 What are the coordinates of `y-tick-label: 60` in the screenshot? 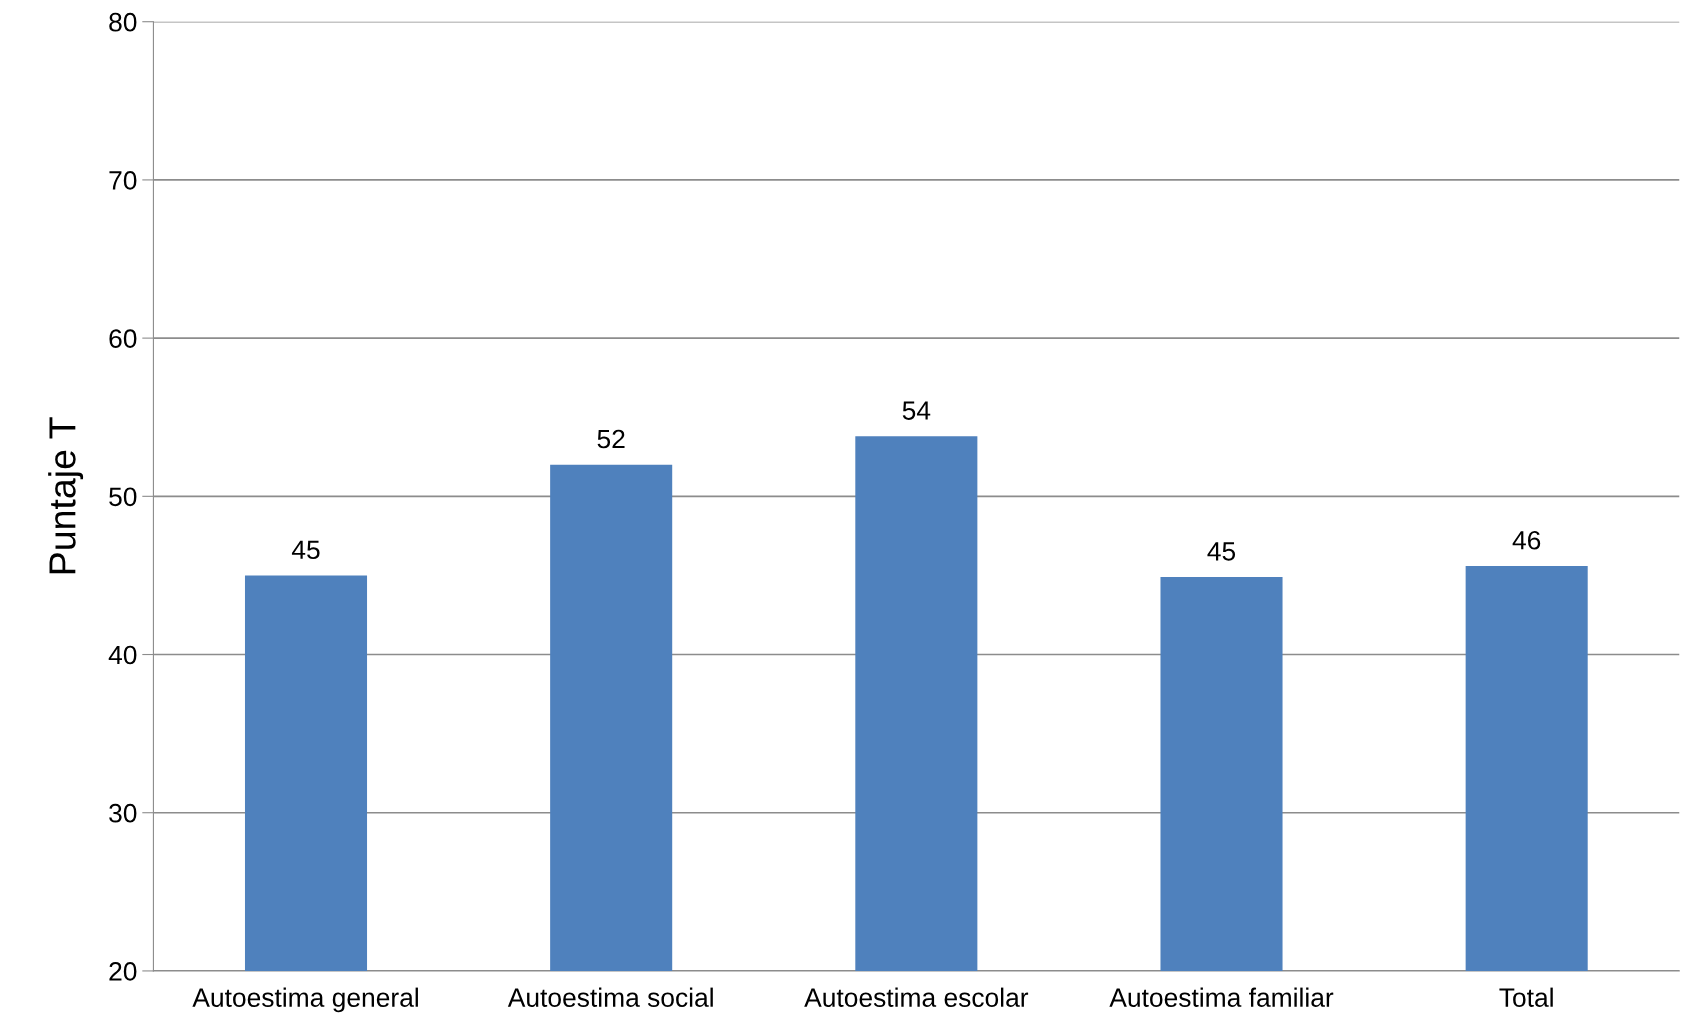 It's located at (123, 338).